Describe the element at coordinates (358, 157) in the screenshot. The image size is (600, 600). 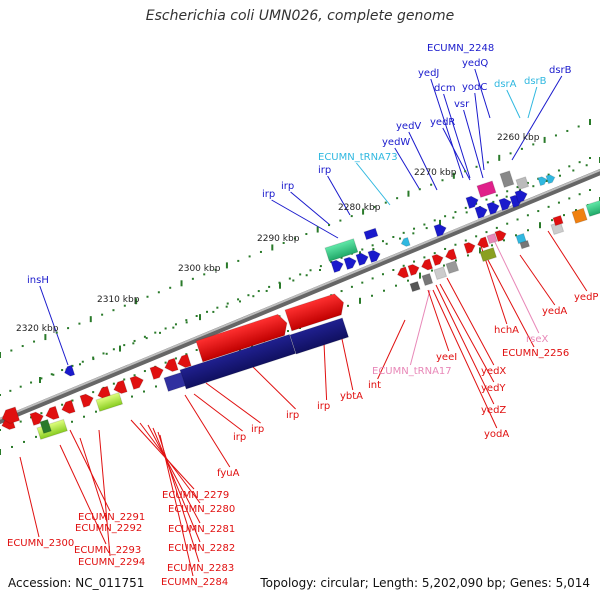
I see `gene-label: ECUMN_tRNA73` at that location.